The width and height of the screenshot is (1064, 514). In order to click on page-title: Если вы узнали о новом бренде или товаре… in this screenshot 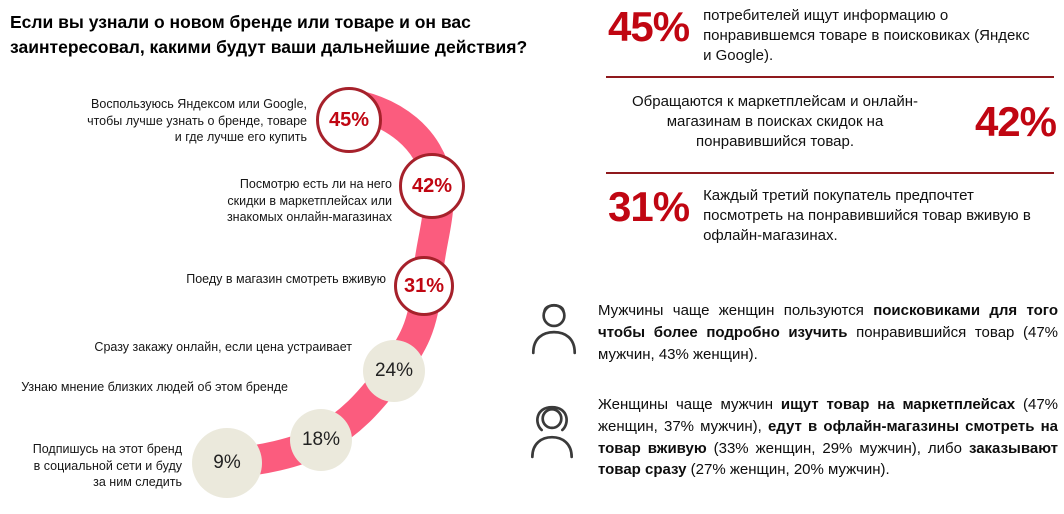, I will do `click(269, 35)`.